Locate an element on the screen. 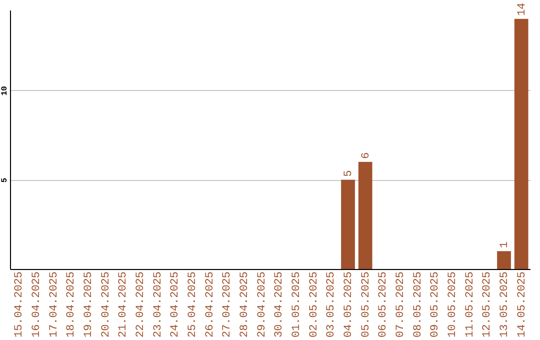 This screenshot has height=340, width=540. x-tick-label: 12.05.2025 is located at coordinates (488, 305).